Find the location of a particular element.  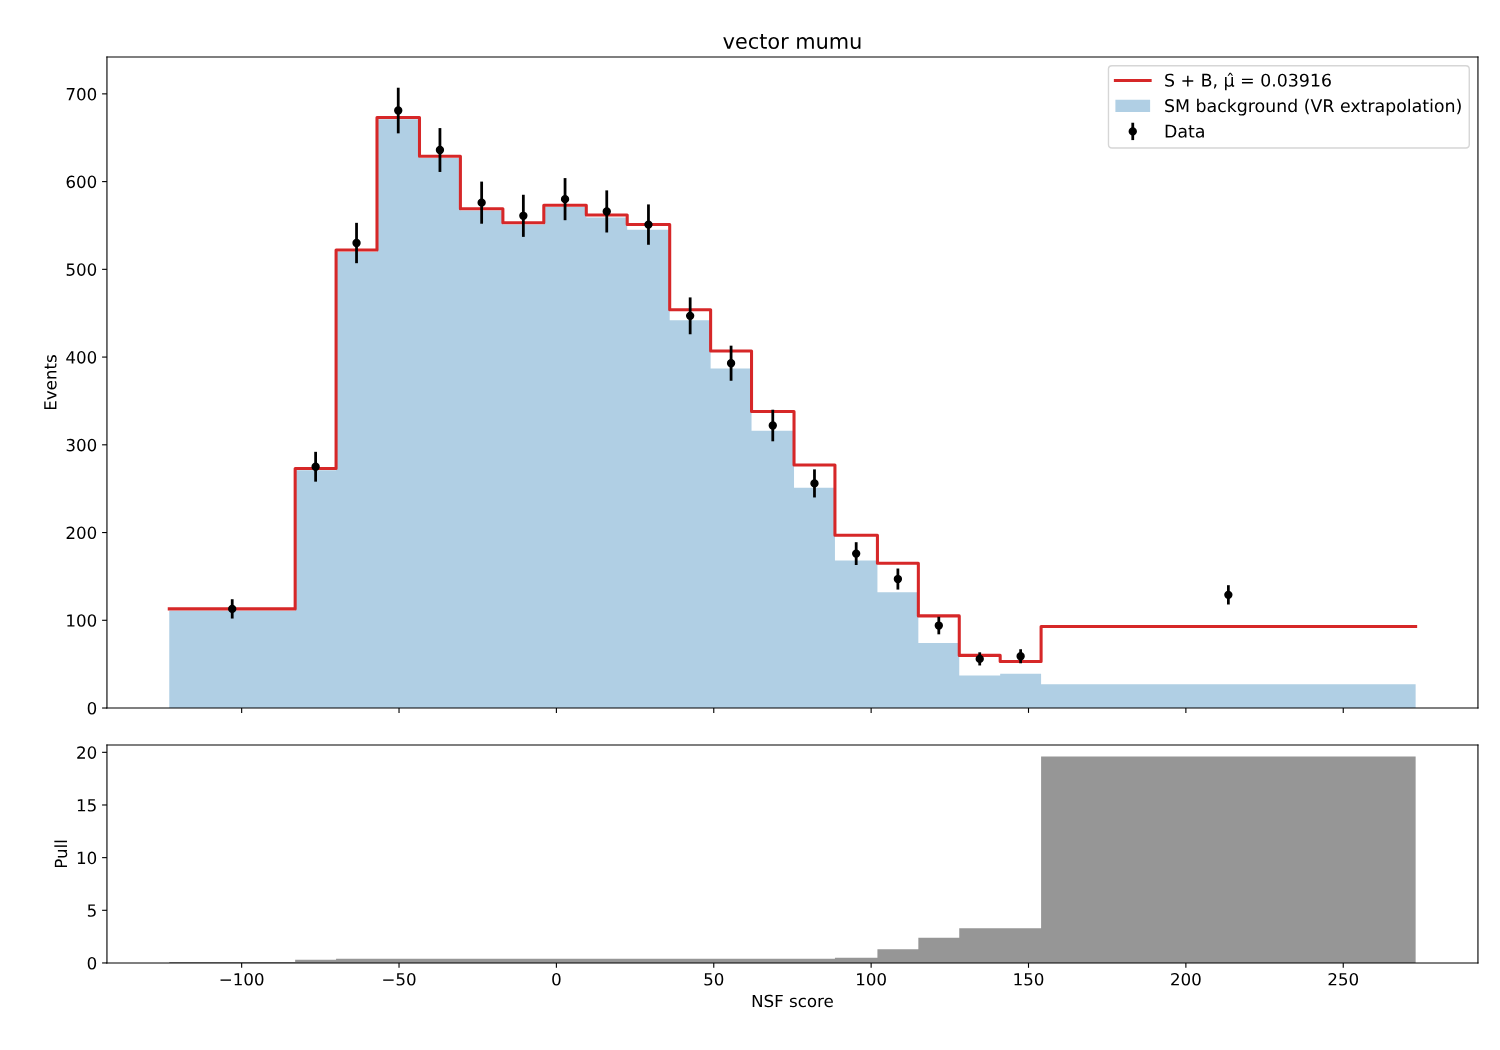

y-tick-label: 100 is located at coordinates (82, 620).